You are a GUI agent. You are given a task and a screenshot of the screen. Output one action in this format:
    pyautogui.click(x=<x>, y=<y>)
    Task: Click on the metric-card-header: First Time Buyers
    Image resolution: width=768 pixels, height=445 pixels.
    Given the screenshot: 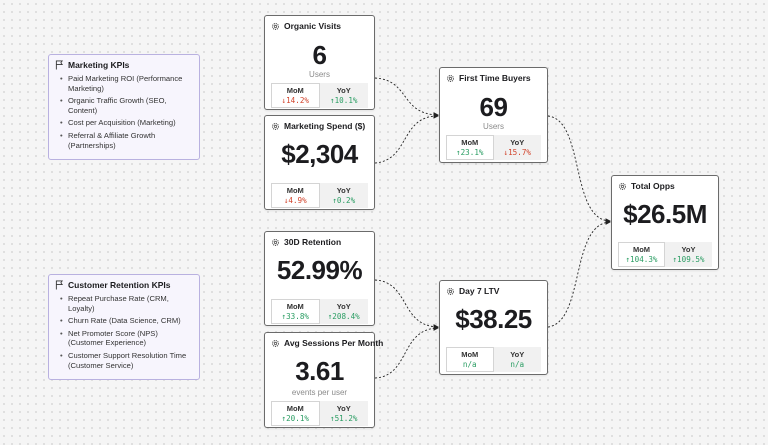 What is the action you would take?
    pyautogui.click(x=488, y=78)
    